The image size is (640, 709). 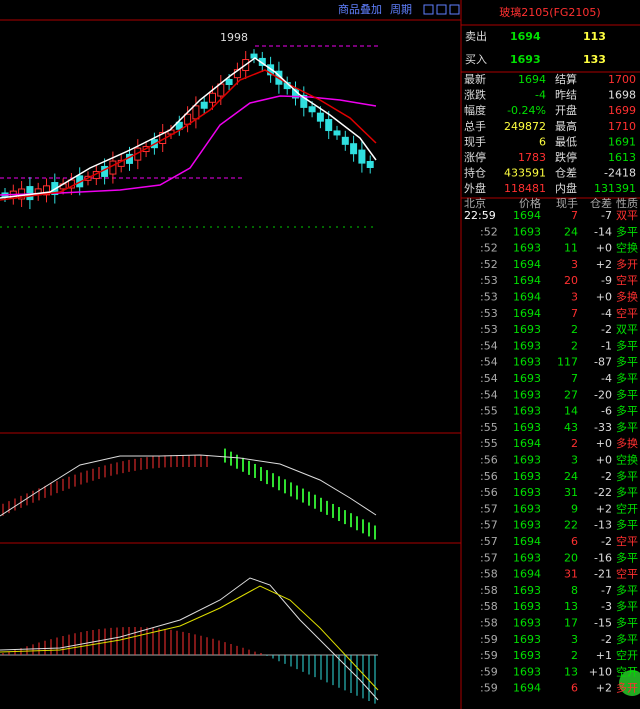 What do you see at coordinates (606, 215) in the screenshot?
I see `tick-oi: -7` at bounding box center [606, 215].